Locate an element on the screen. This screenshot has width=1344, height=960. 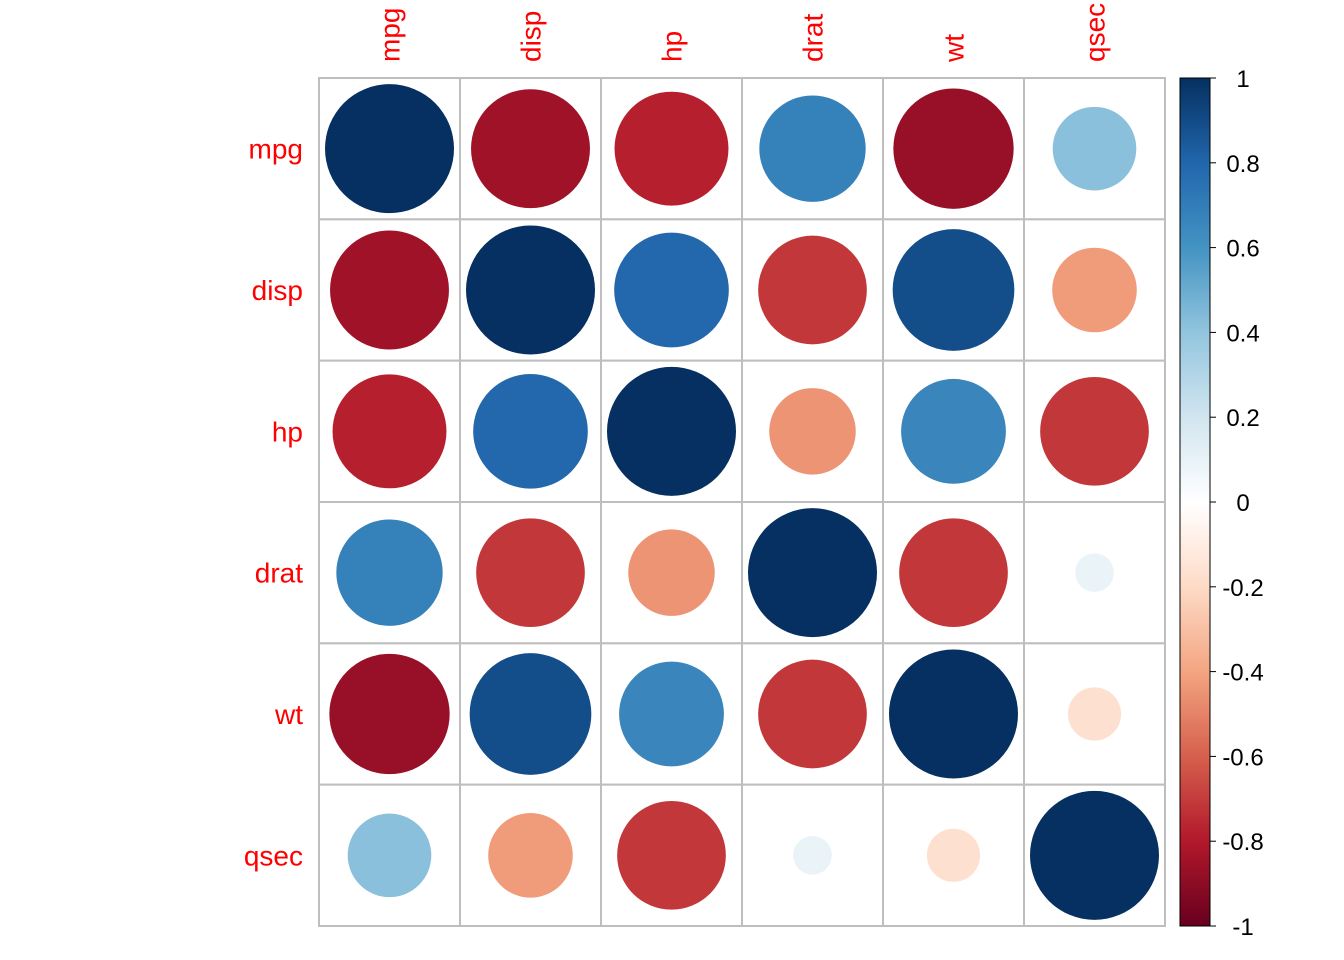
corr-circle-drat-drat is located at coordinates (812, 573).